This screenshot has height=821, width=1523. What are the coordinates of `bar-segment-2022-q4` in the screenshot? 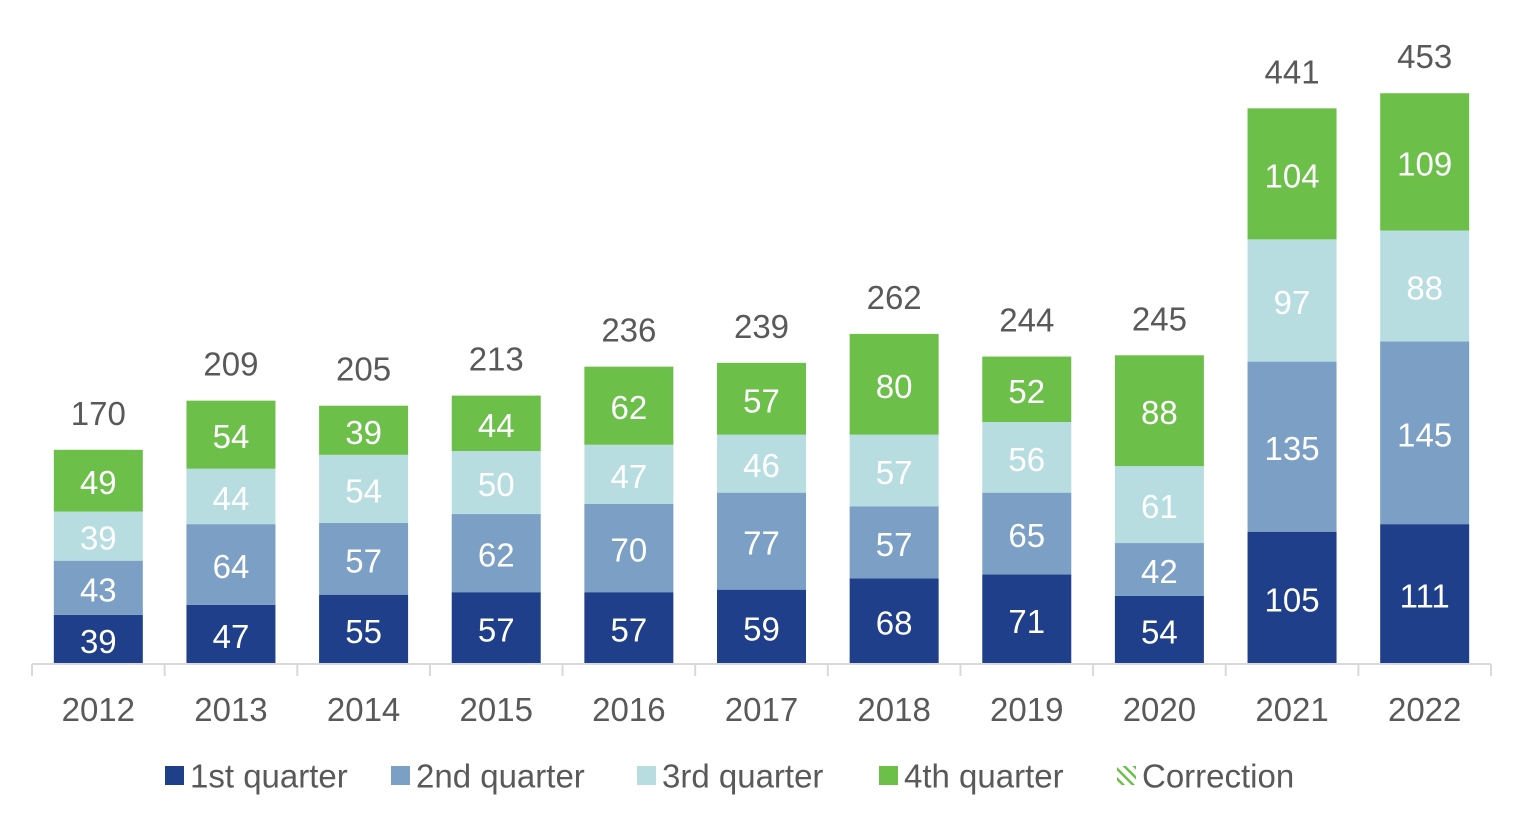 It's located at (1425, 162).